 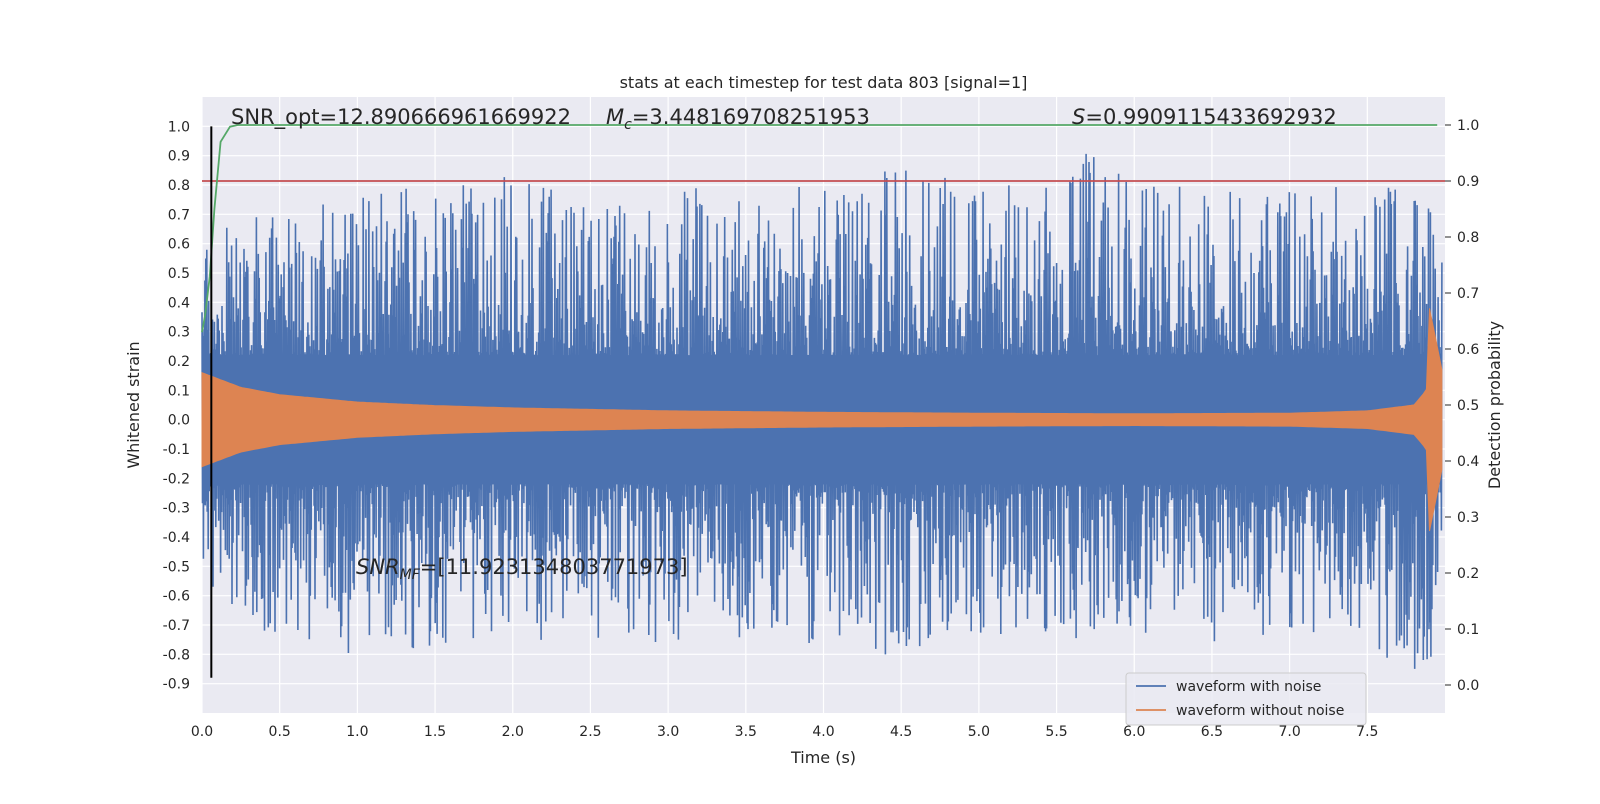 What do you see at coordinates (1289, 732) in the screenshot?
I see `x-tick-label: 7.0` at bounding box center [1289, 732].